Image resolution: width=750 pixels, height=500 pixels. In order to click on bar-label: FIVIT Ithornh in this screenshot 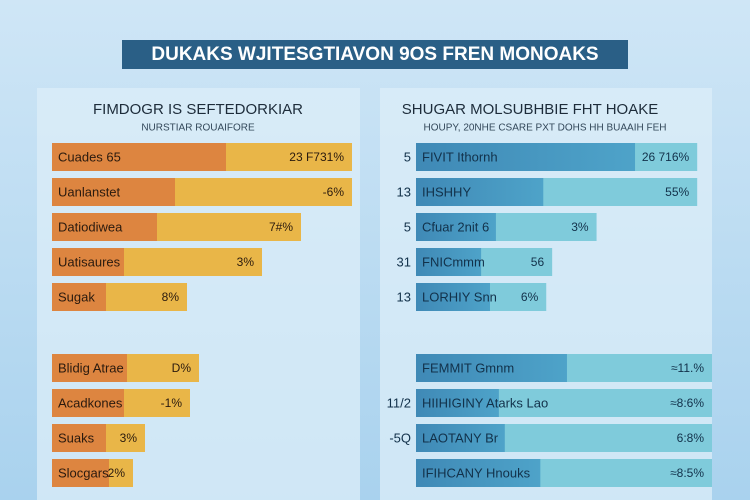, I will do `click(460, 156)`.